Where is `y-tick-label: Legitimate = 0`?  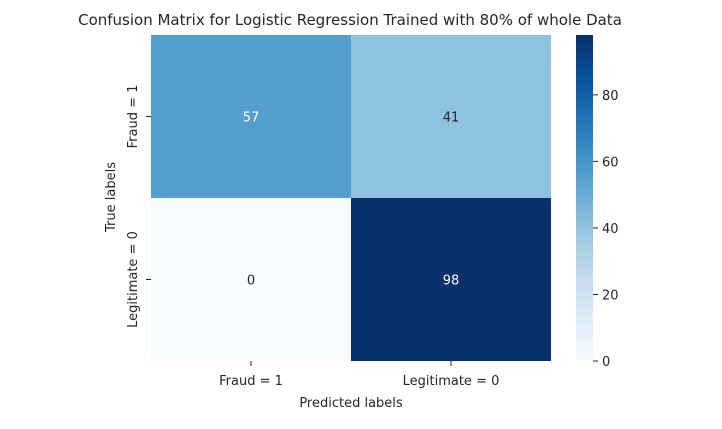 y-tick-label: Legitimate = 0 is located at coordinates (133, 279).